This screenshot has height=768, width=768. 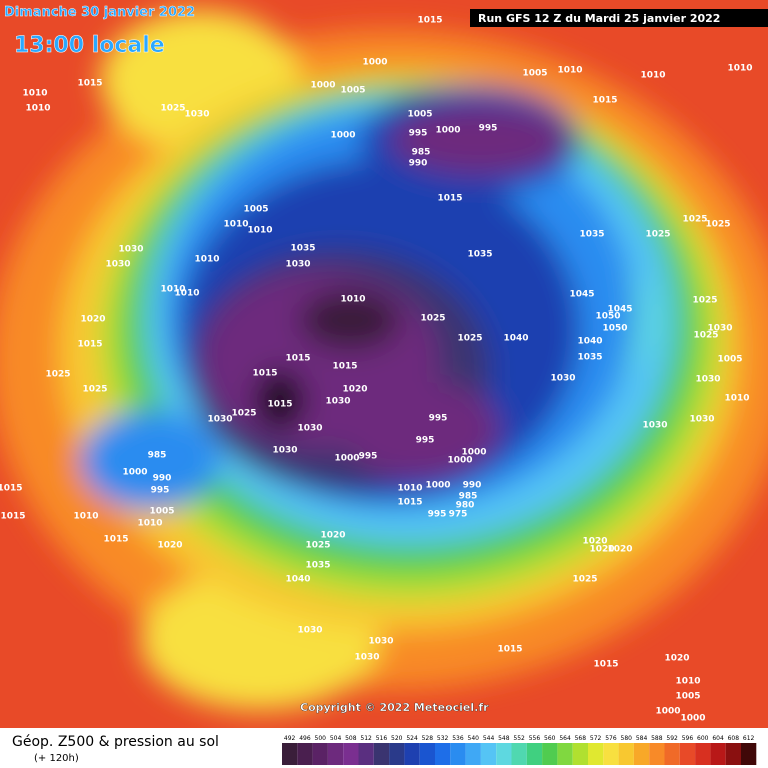 What do you see at coordinates (596, 738) in the screenshot?
I see `colorbar-label: 572` at bounding box center [596, 738].